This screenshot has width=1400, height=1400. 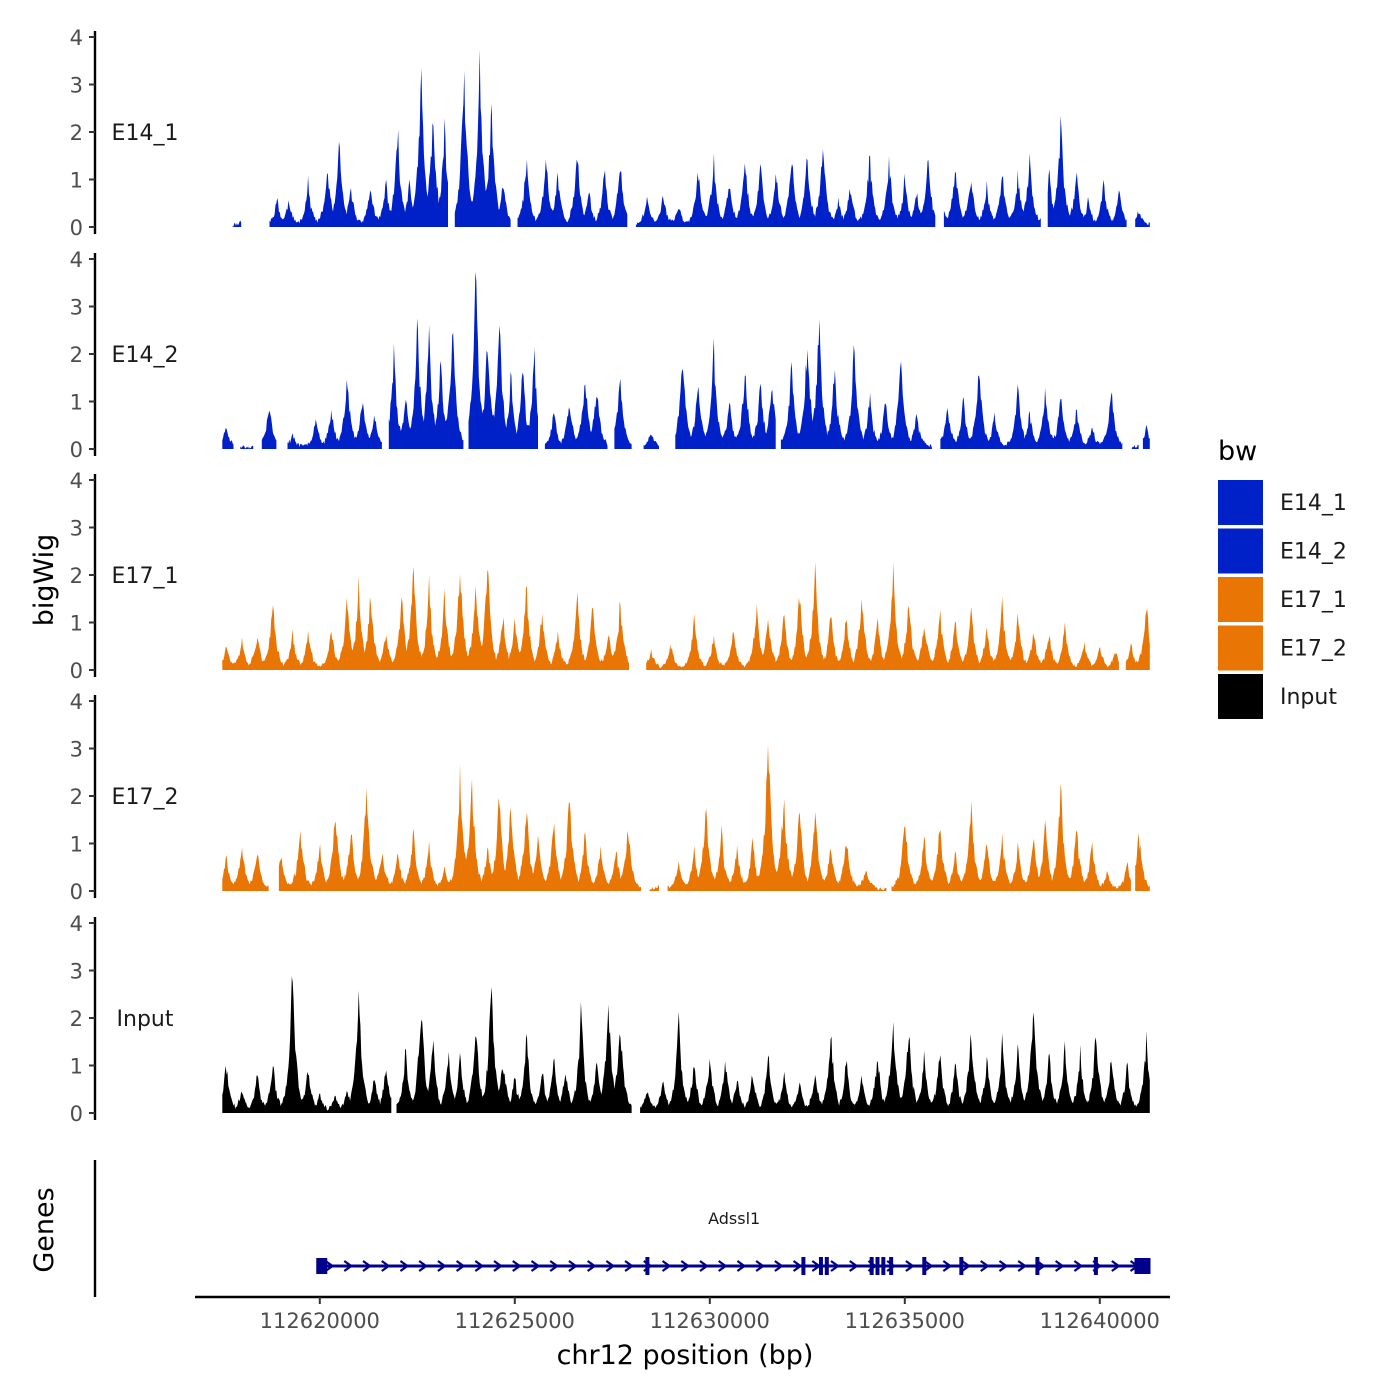 What do you see at coordinates (1282, 577) in the screenshot?
I see `legend: bw E14_1 E14_2 E17_1 E17_2 Input` at bounding box center [1282, 577].